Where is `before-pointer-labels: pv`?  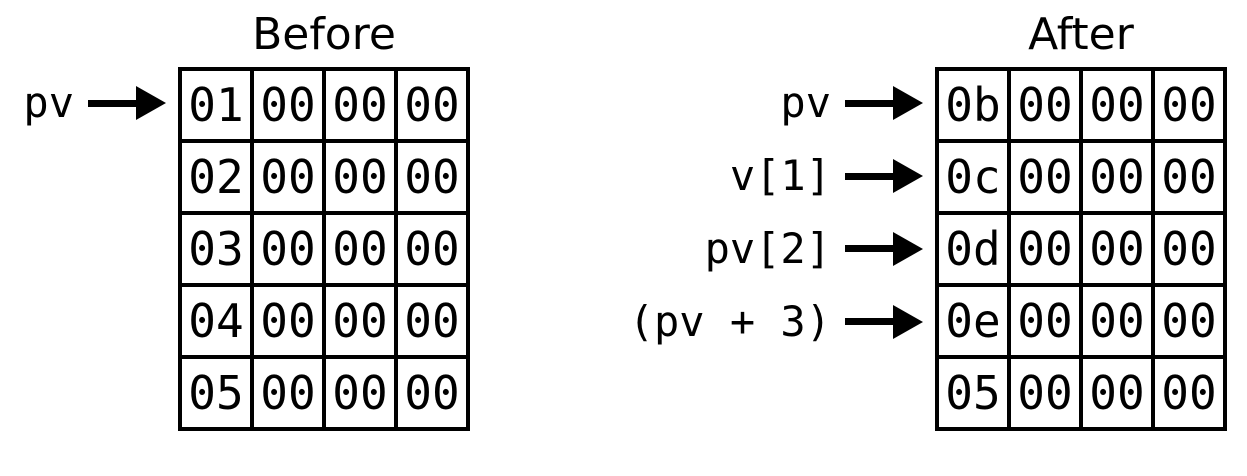
before-pointer-labels: pv is located at coordinates (89, 249).